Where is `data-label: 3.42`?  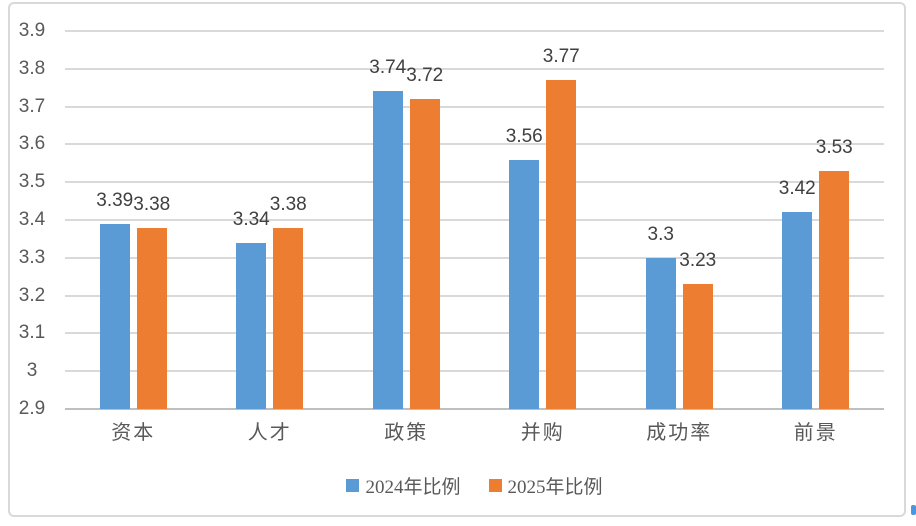
data-label: 3.42 is located at coordinates (797, 189).